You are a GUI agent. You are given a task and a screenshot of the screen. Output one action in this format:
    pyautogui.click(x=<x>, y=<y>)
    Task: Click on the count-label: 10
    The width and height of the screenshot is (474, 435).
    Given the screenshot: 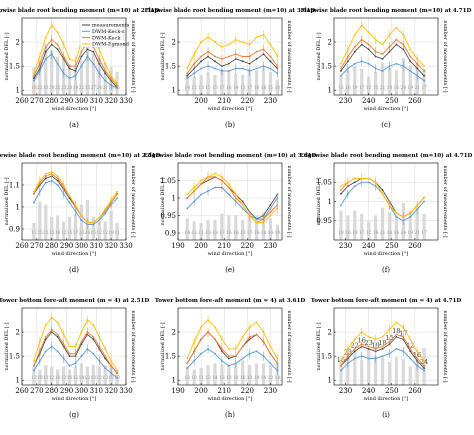 What is the action you would take?
    pyautogui.click(x=58, y=378)
    